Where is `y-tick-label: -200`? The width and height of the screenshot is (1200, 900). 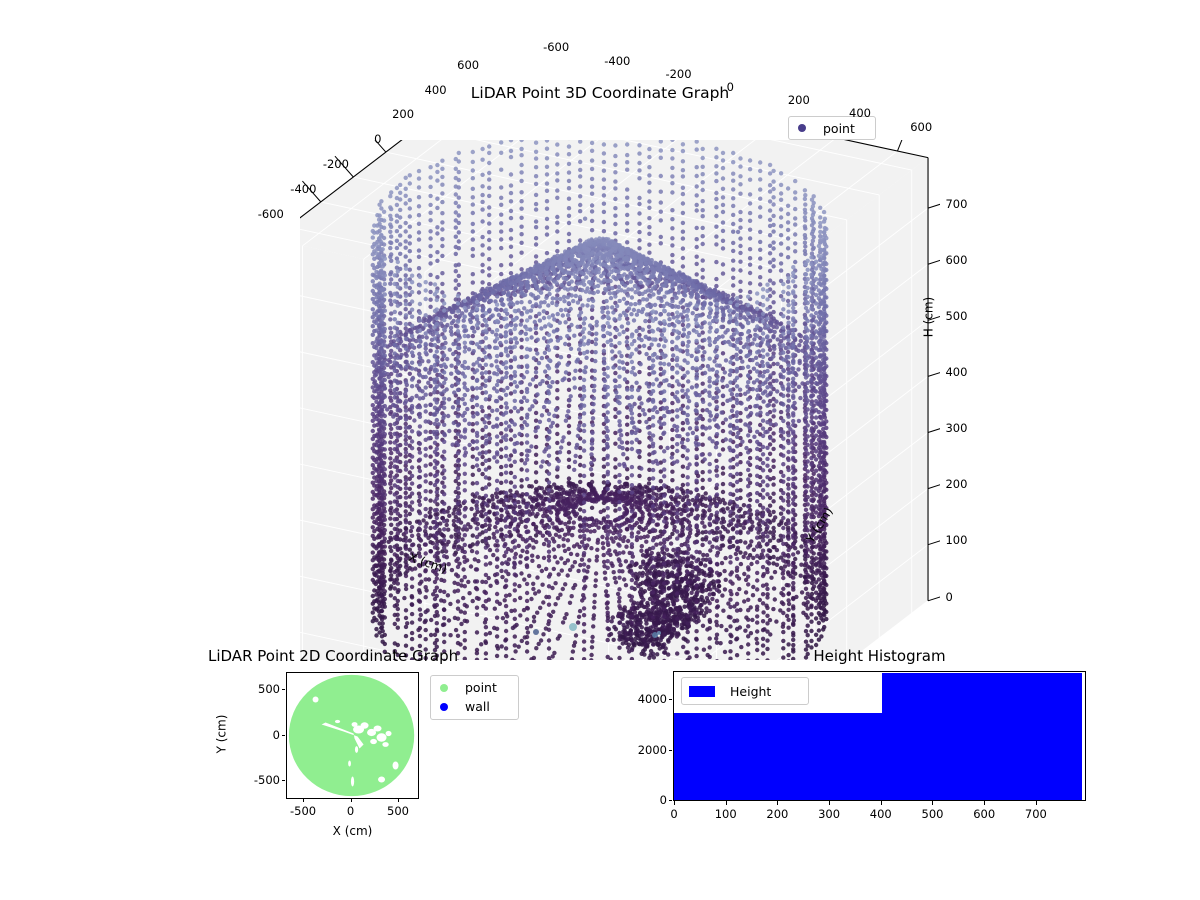 y-tick-label: -200 is located at coordinates (678, 73).